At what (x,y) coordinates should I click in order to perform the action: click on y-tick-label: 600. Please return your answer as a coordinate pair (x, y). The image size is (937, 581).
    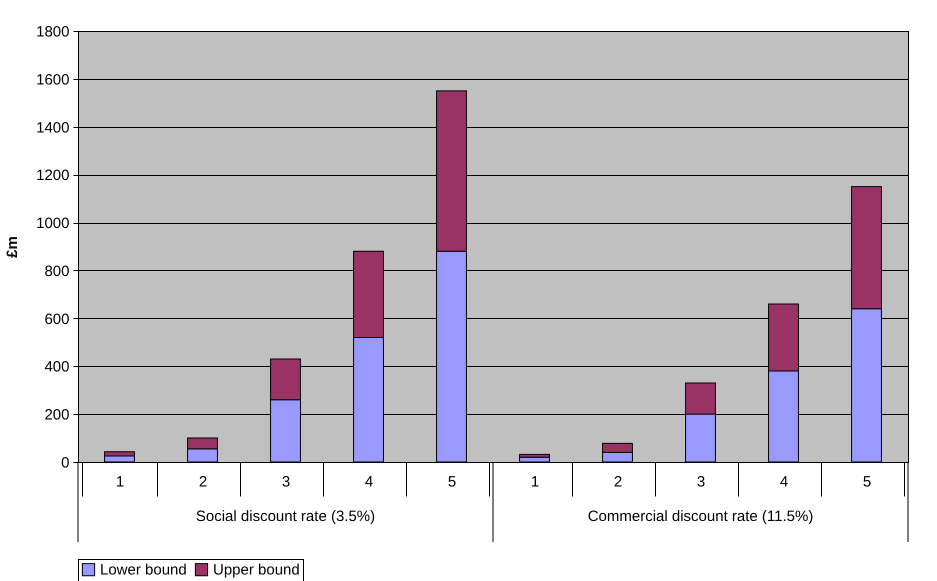
    Looking at the image, I should click on (57, 319).